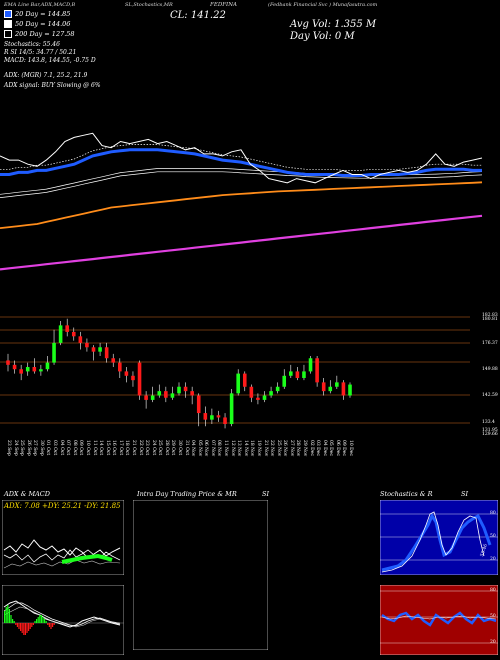  Describe the element at coordinates (490, 430) in the screenshot. I see `price-level-label: 131.95` at that location.